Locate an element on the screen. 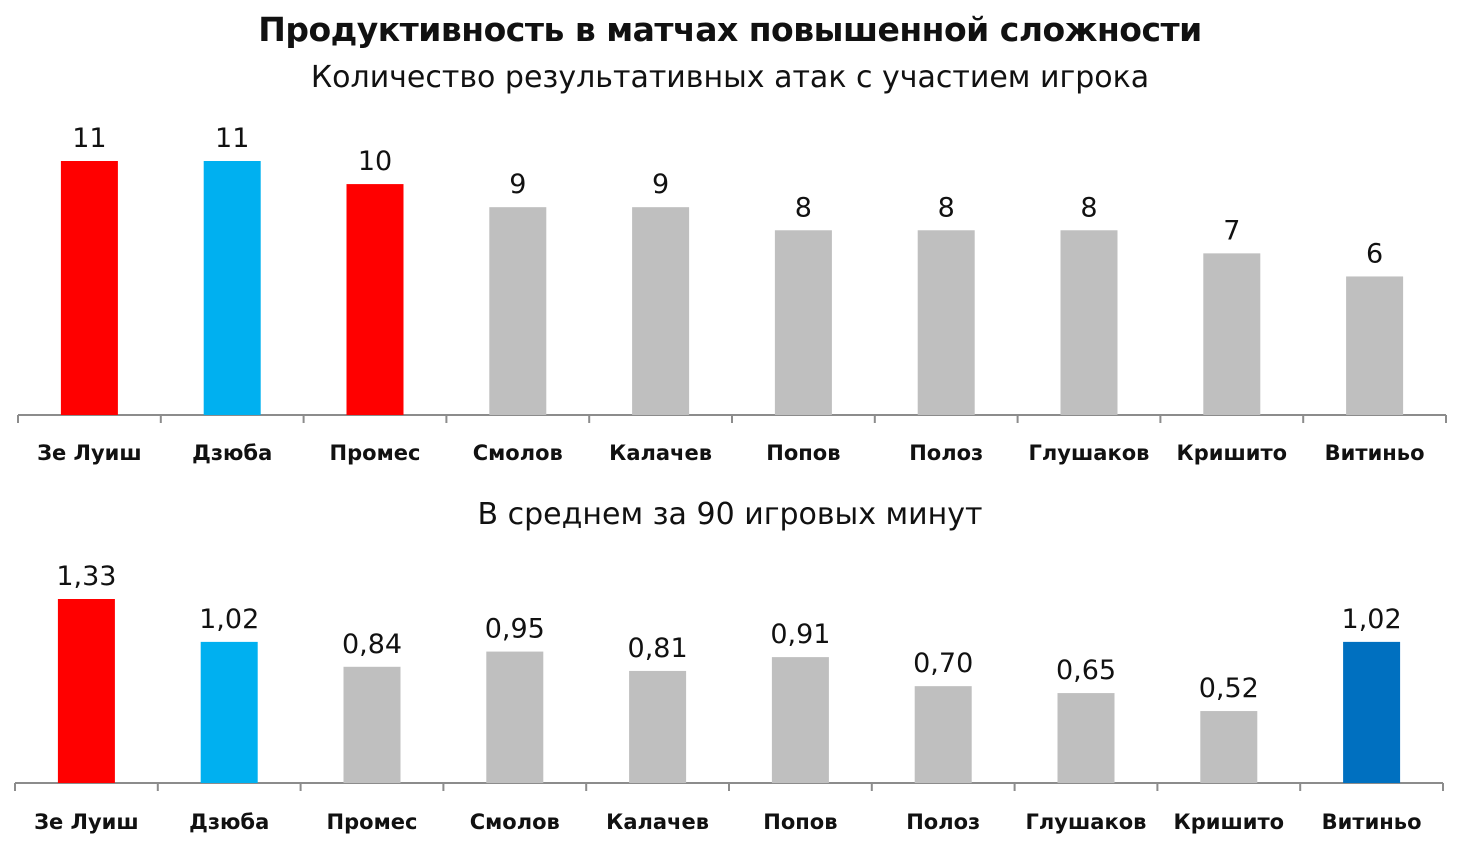 The image size is (1460, 852). chart-1-category-label-2: Дзюба is located at coordinates (232, 453).